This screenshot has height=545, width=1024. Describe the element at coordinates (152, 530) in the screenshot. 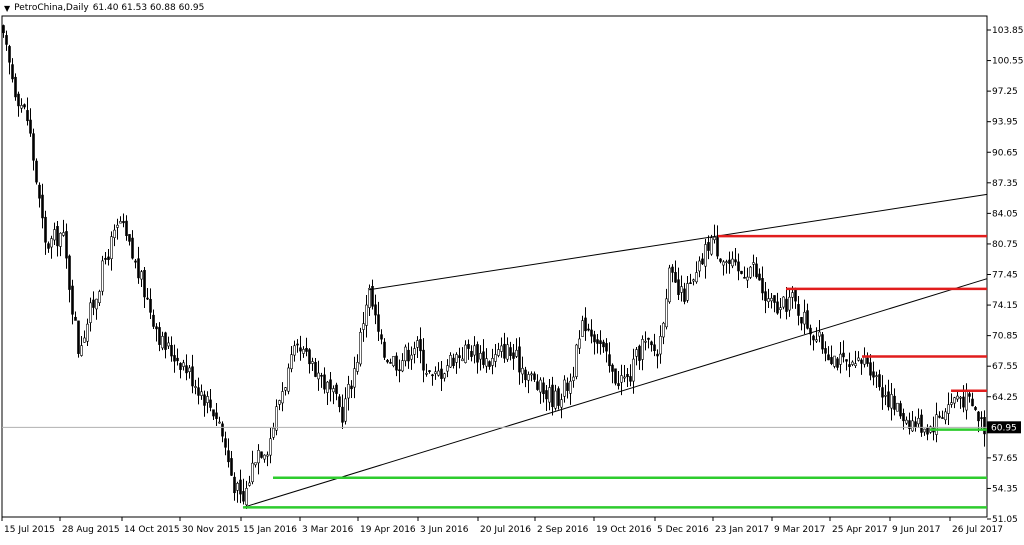

I see `x-tick-label: 14 Oct 2015` at that location.